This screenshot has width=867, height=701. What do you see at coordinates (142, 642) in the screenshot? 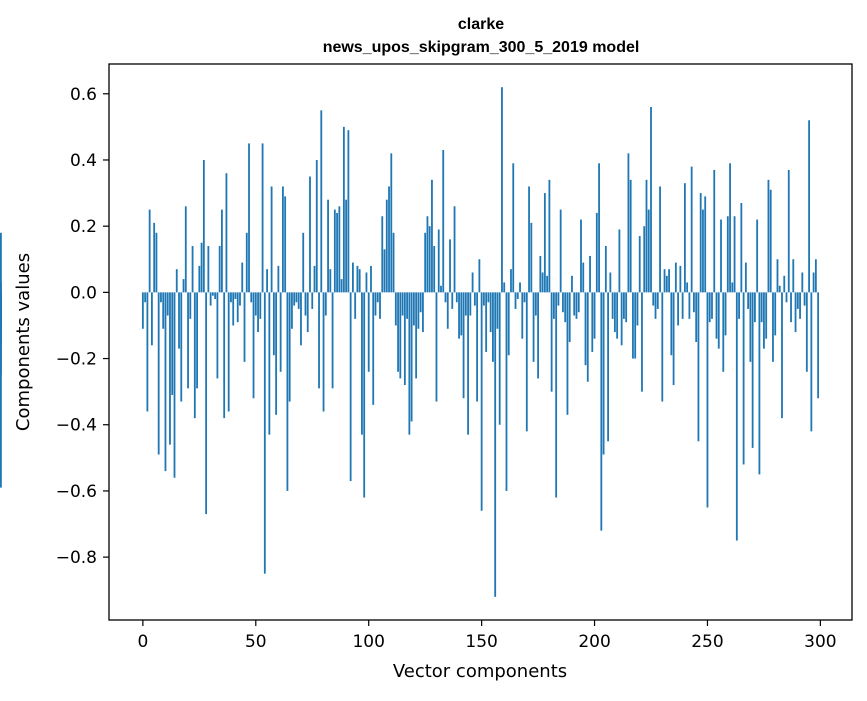
I see `x-tick-label: 0` at bounding box center [142, 642].